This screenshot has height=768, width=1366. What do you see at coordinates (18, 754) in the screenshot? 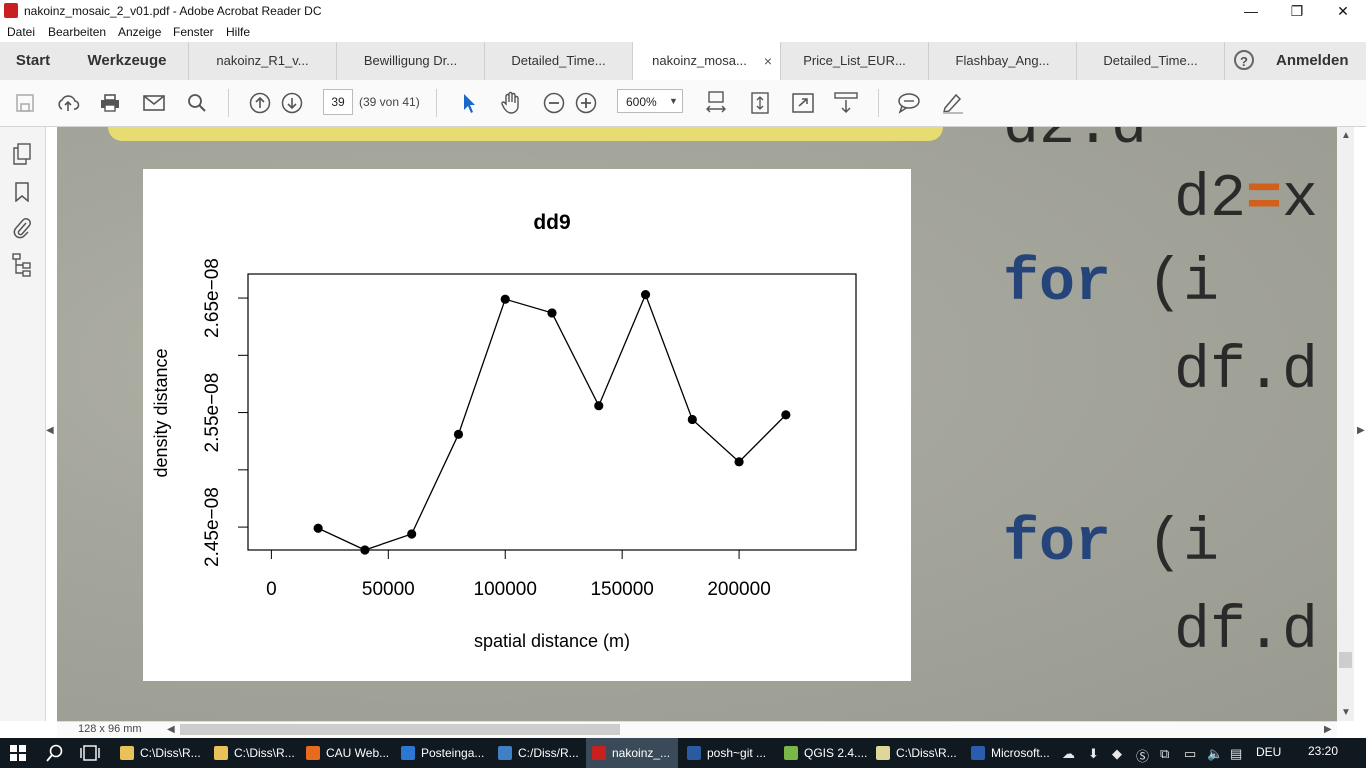
I see `windows-start-icon` at bounding box center [18, 754].